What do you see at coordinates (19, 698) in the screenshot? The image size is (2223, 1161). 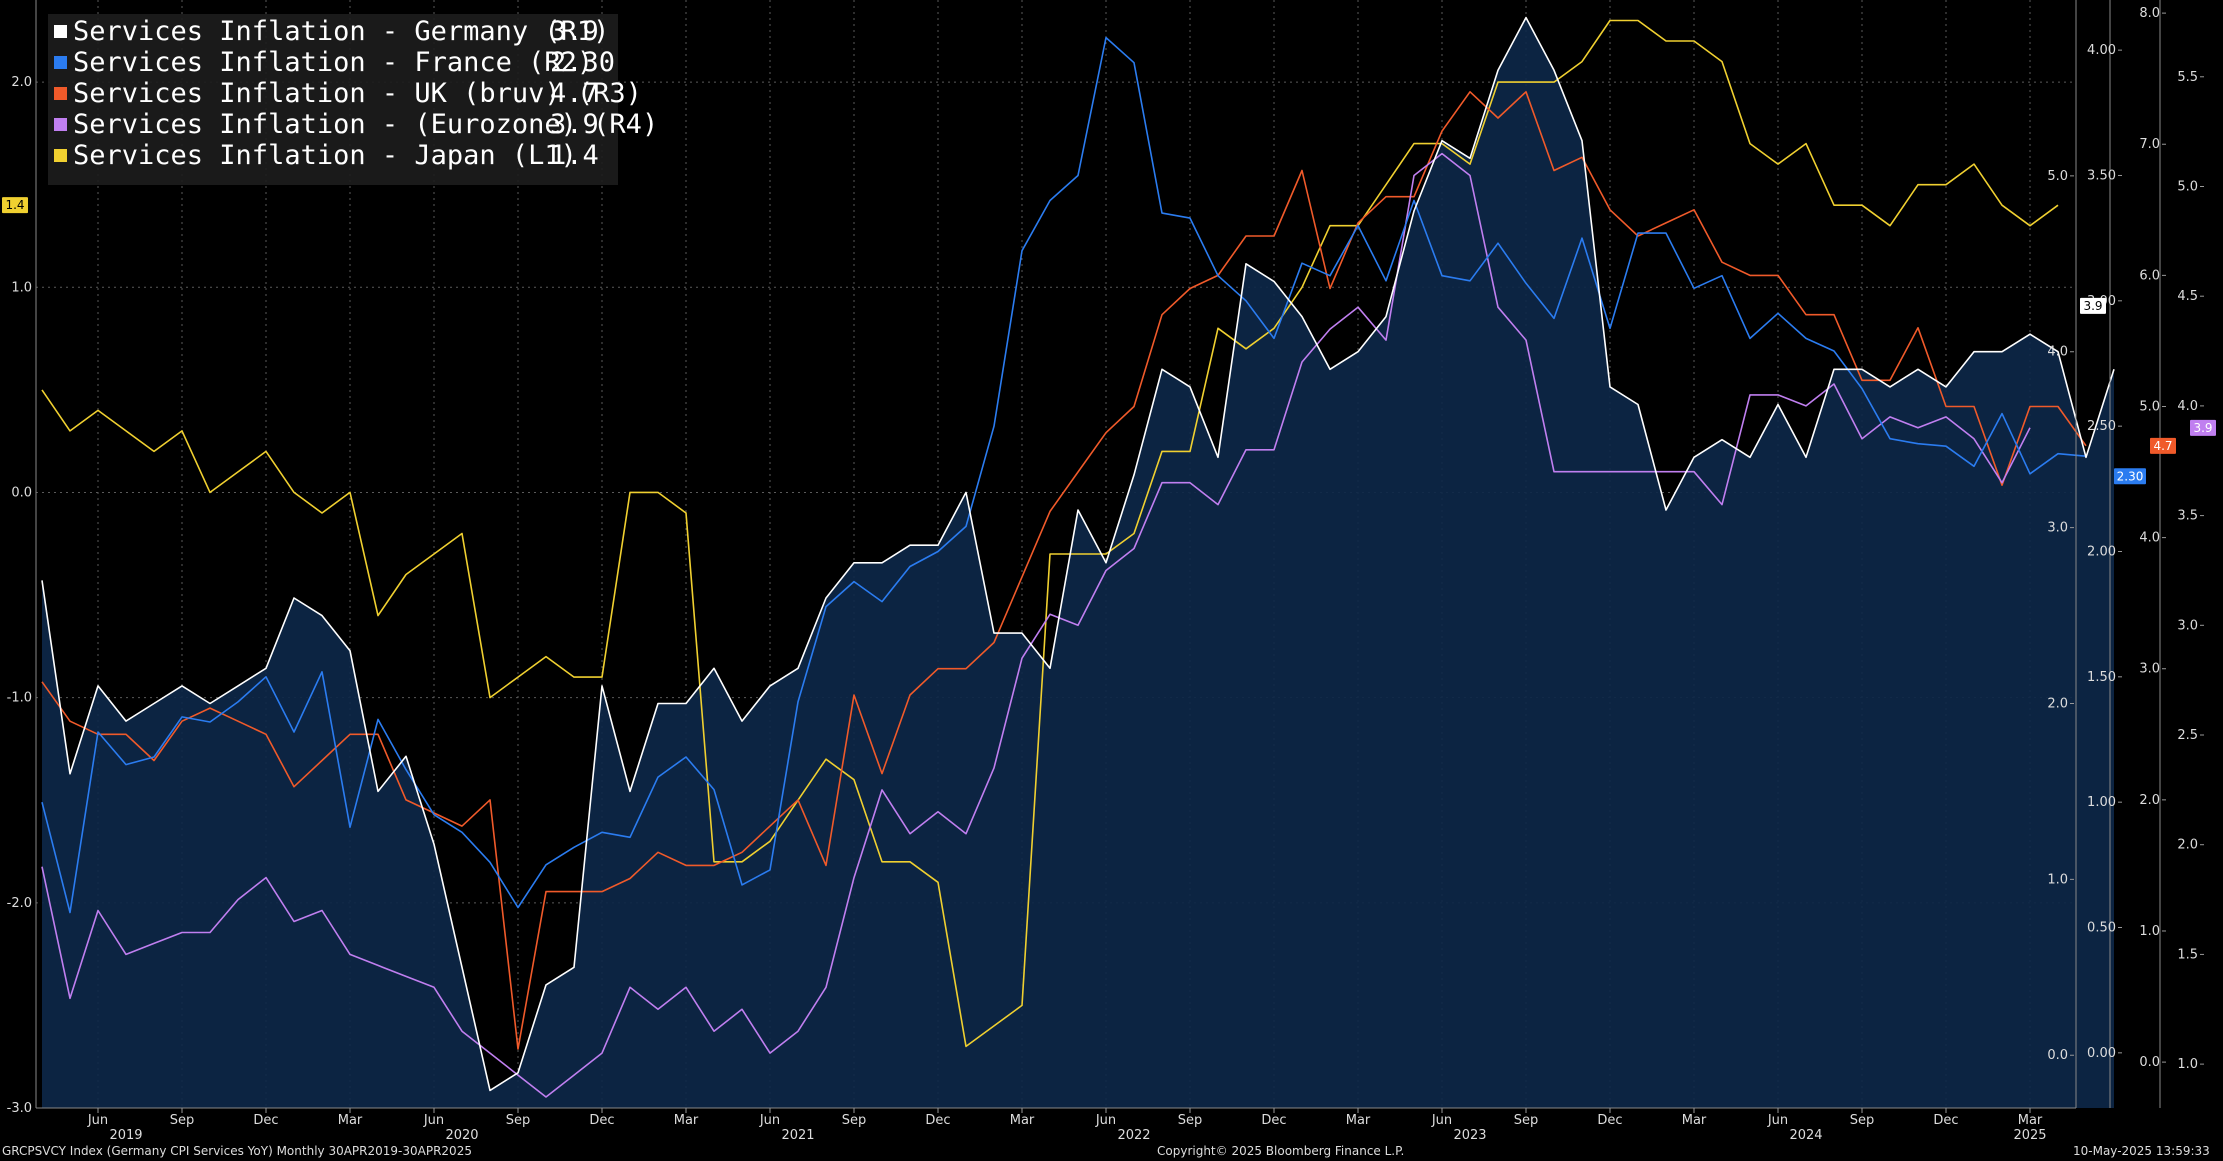 I see `y-tick-label-l1-3: -1.0` at bounding box center [19, 698].